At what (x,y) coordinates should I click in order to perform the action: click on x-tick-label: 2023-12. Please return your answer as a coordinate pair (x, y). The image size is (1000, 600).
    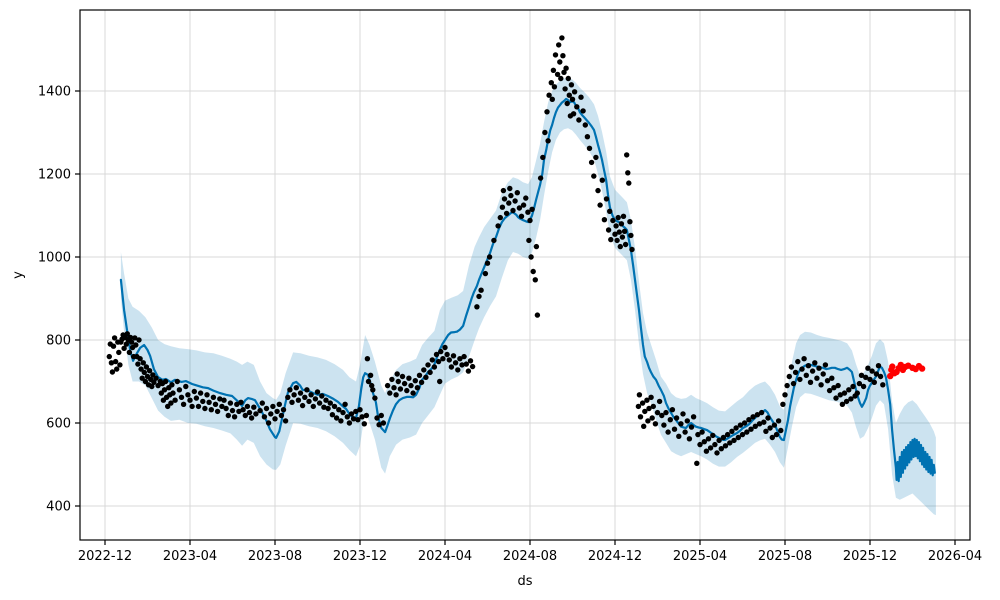
    Looking at the image, I should click on (360, 556).